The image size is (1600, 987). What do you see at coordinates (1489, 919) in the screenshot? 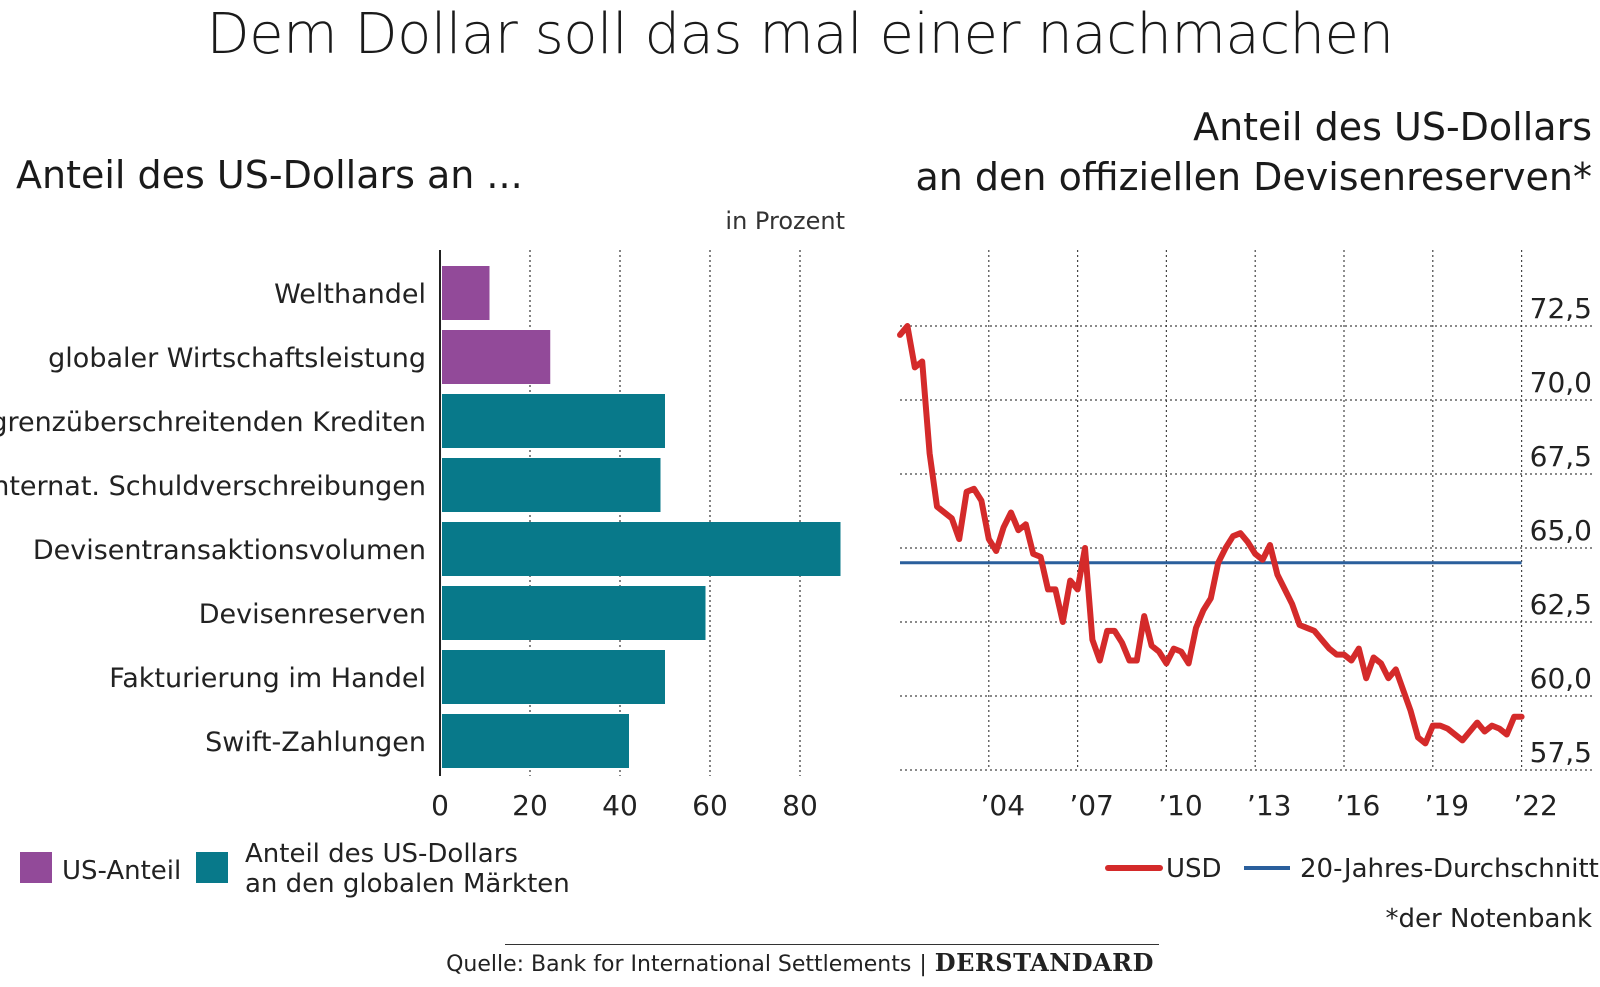
I see `footnote: *der Notenbank` at bounding box center [1489, 919].